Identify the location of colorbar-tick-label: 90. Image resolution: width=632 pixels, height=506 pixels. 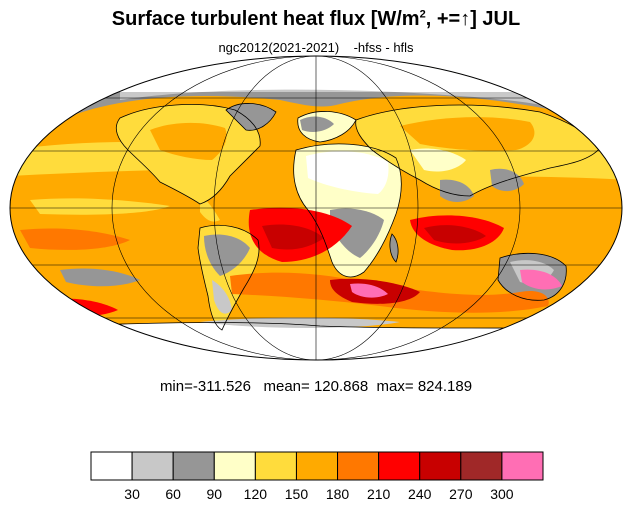
(214, 494).